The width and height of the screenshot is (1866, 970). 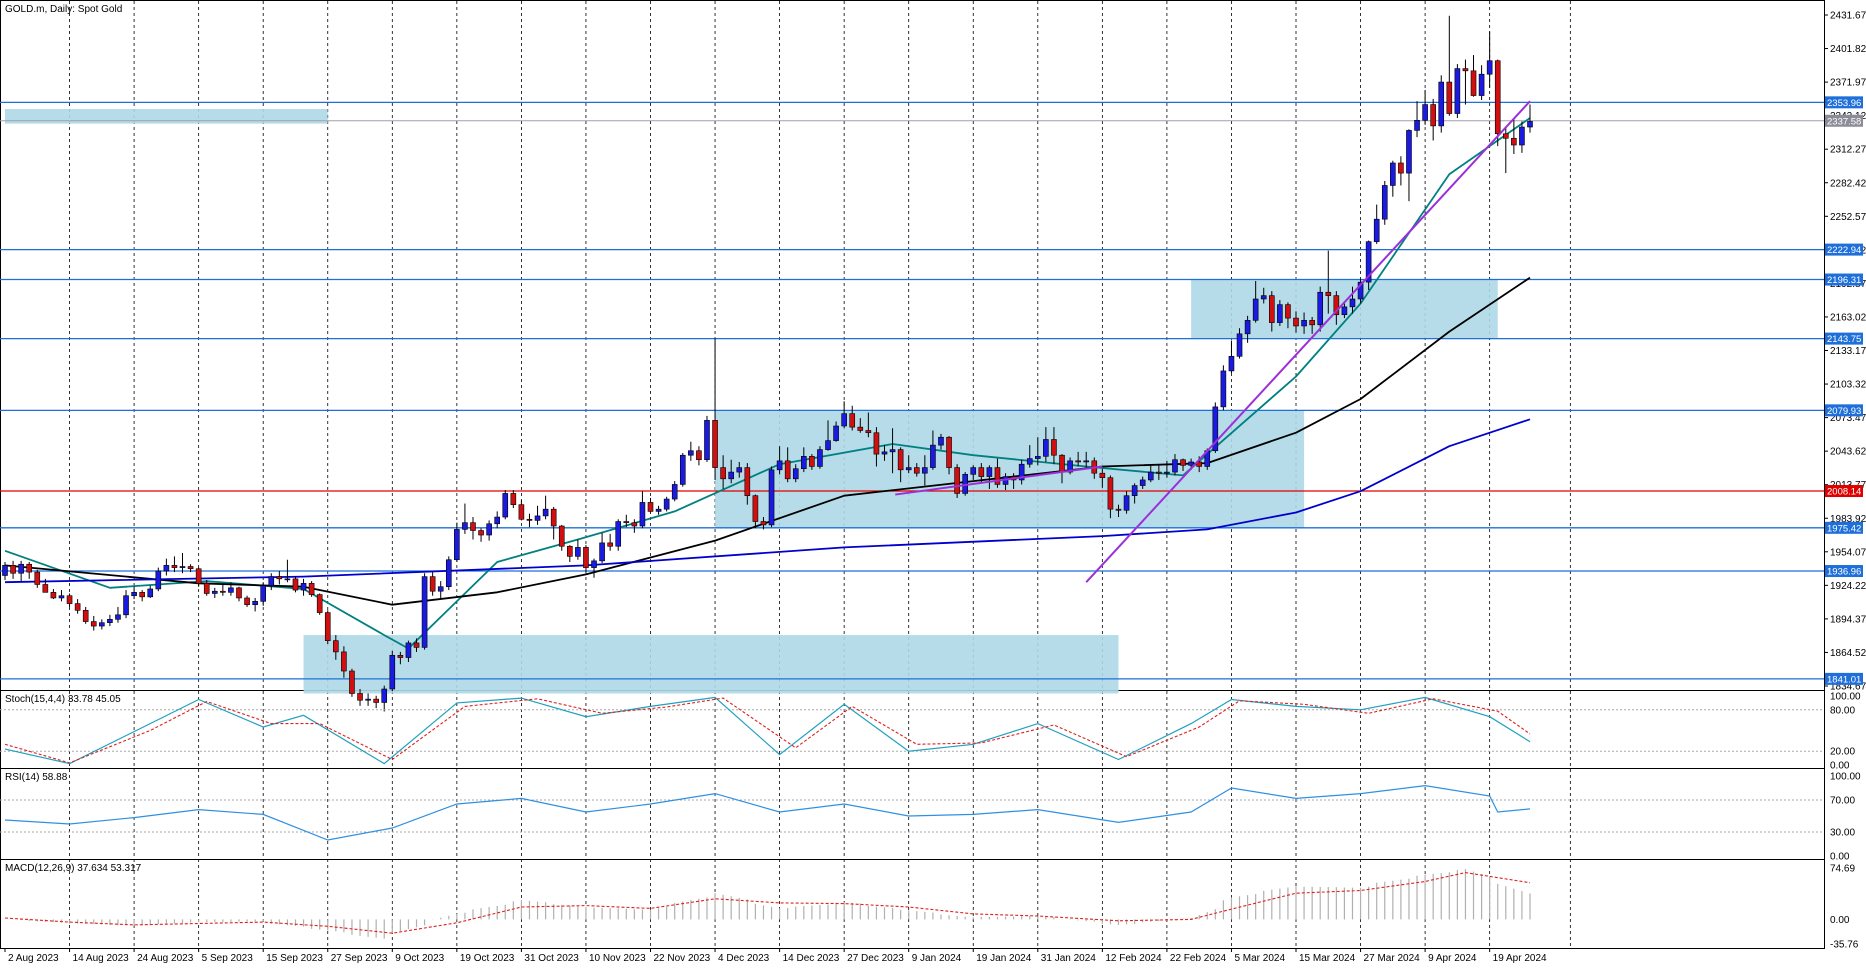 What do you see at coordinates (1848, 687) in the screenshot?
I see `price-tick-label: 1834.67` at bounding box center [1848, 687].